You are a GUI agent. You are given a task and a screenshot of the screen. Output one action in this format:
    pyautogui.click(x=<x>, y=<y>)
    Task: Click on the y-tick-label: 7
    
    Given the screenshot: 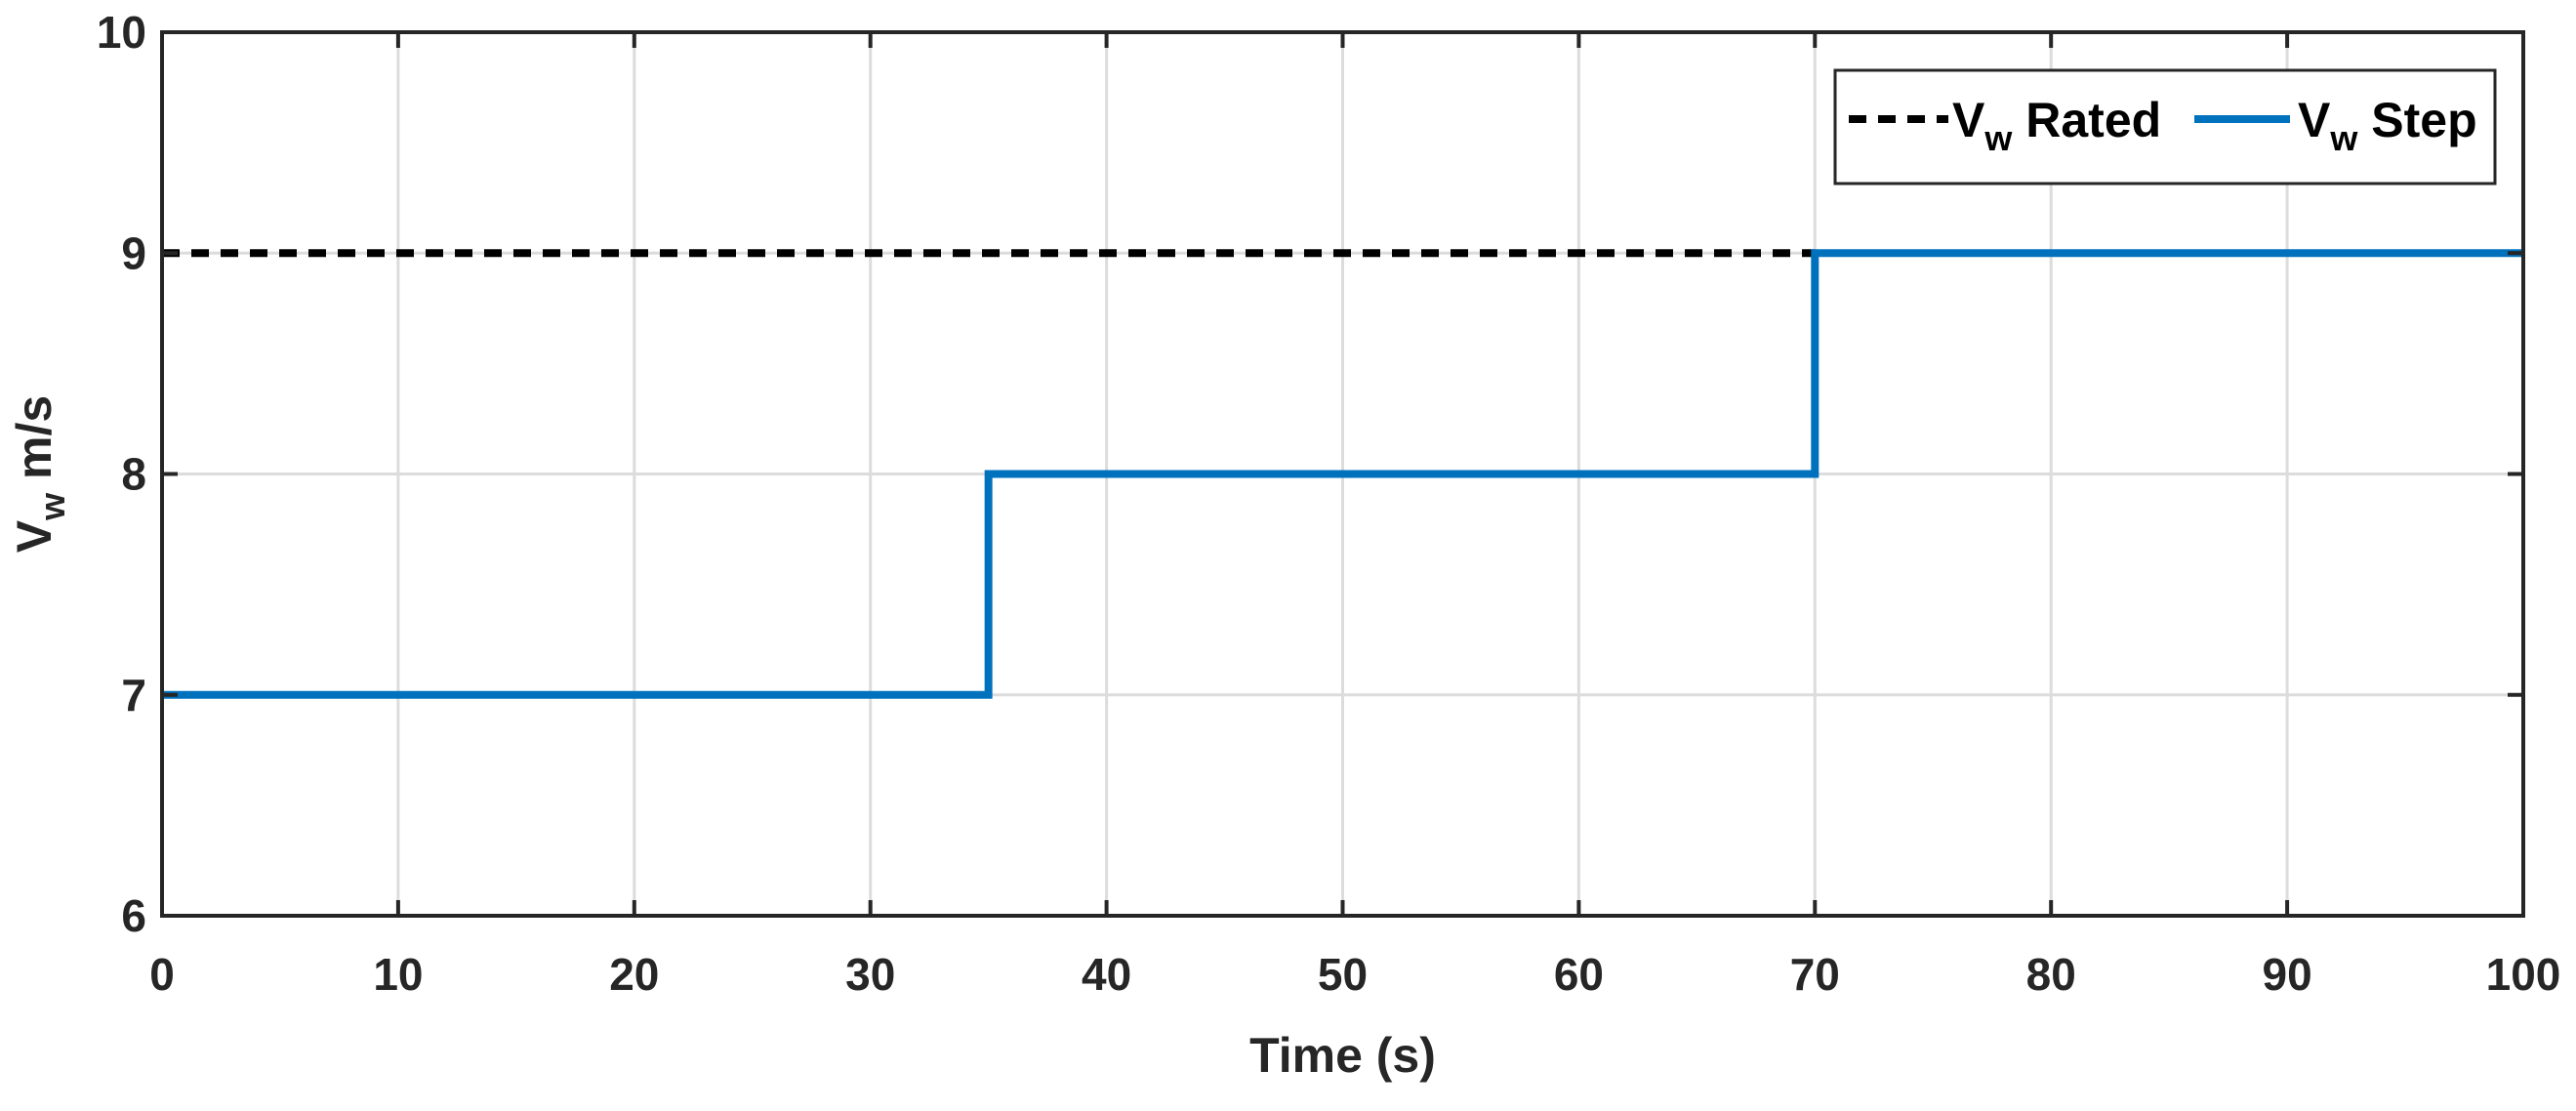 What is the action you would take?
    pyautogui.click(x=133, y=695)
    